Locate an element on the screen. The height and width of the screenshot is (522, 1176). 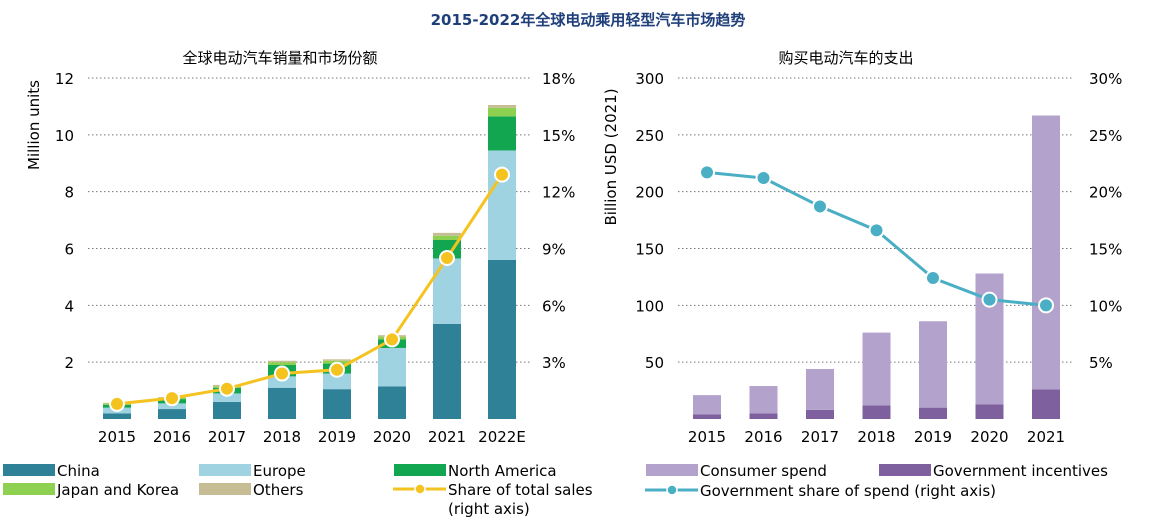
spend-y-tick-label: 150 is located at coordinates (649, 250).